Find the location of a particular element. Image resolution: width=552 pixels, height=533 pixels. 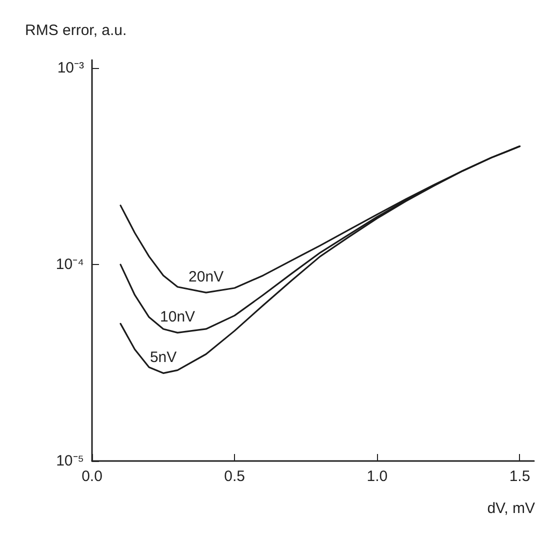

x-tick-label: 1.5 is located at coordinates (519, 476).